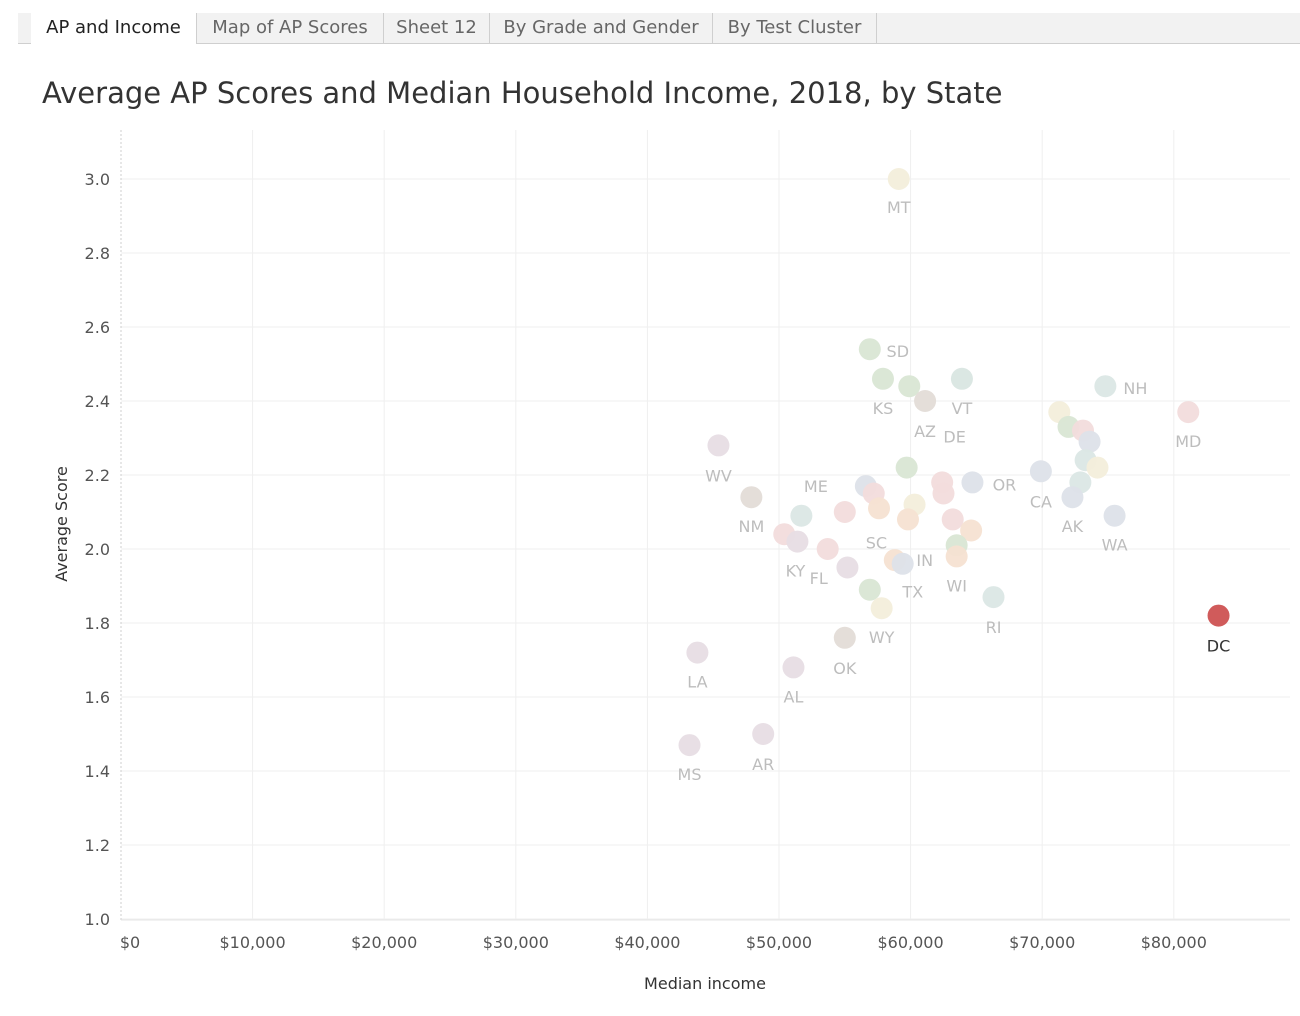  Describe the element at coordinates (779, 942) in the screenshot. I see `x-tick-label: $50,000` at that location.